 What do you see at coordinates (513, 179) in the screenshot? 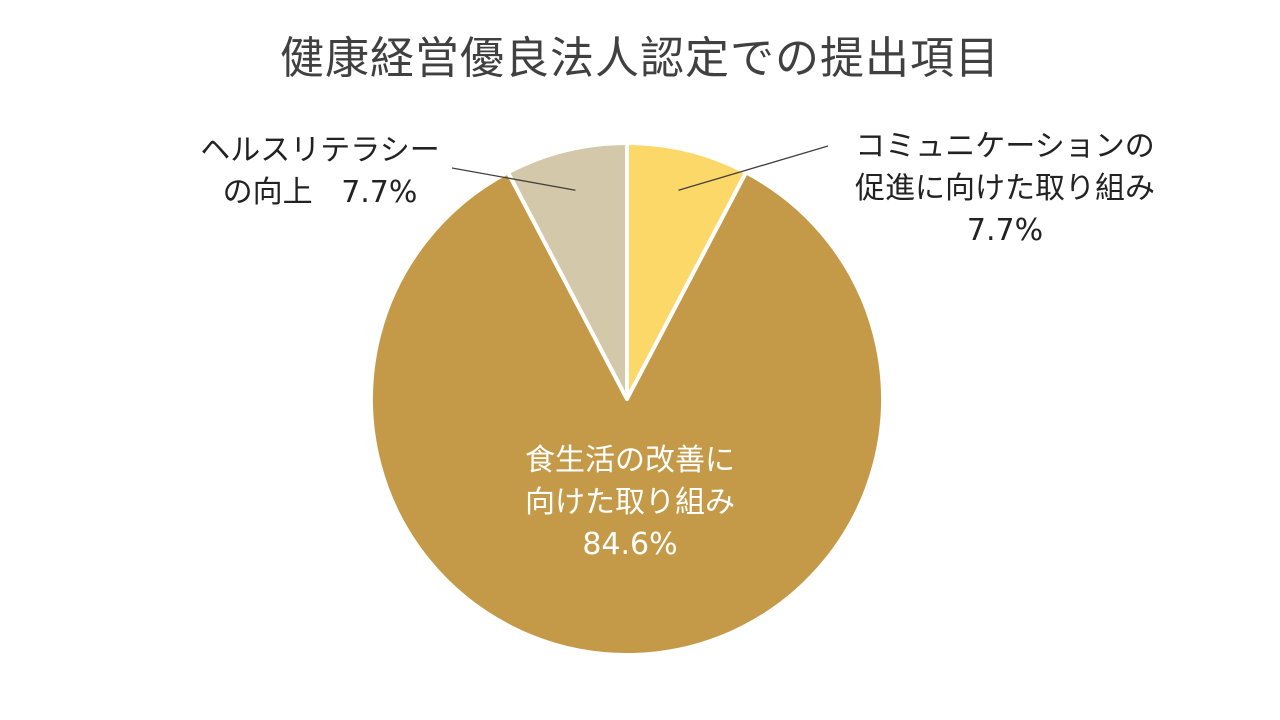
I see `leader-line-health-literacy` at bounding box center [513, 179].